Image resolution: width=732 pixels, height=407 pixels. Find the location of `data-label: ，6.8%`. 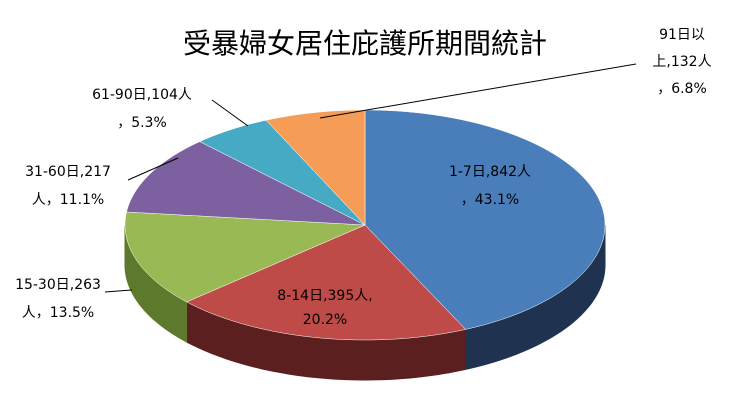

data-label: ，6.8% is located at coordinates (682, 89).